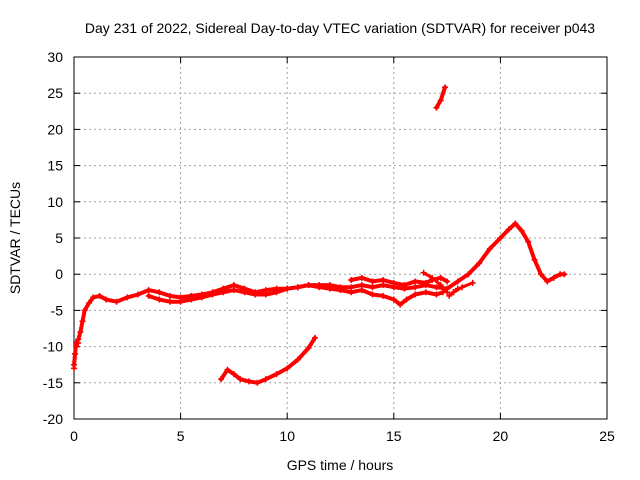  Describe the element at coordinates (59, 274) in the screenshot. I see `y-tick-label: 0` at that location.